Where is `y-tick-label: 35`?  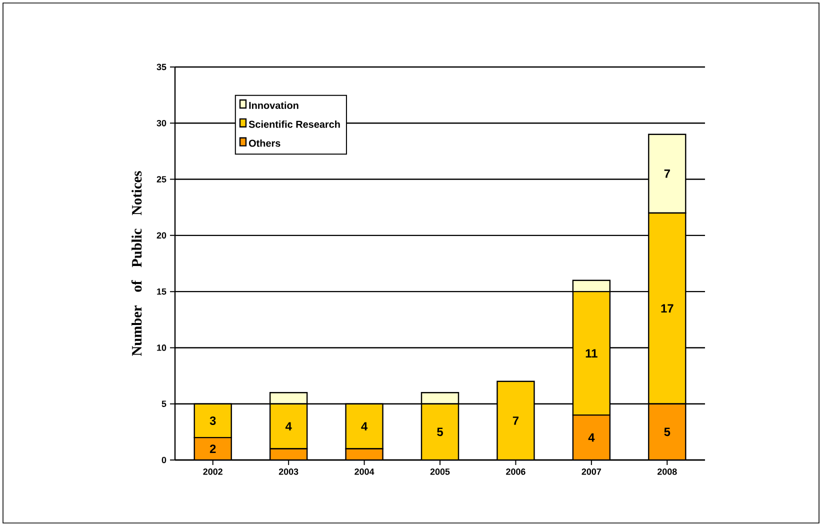 y-tick-label: 35 is located at coordinates (161, 67).